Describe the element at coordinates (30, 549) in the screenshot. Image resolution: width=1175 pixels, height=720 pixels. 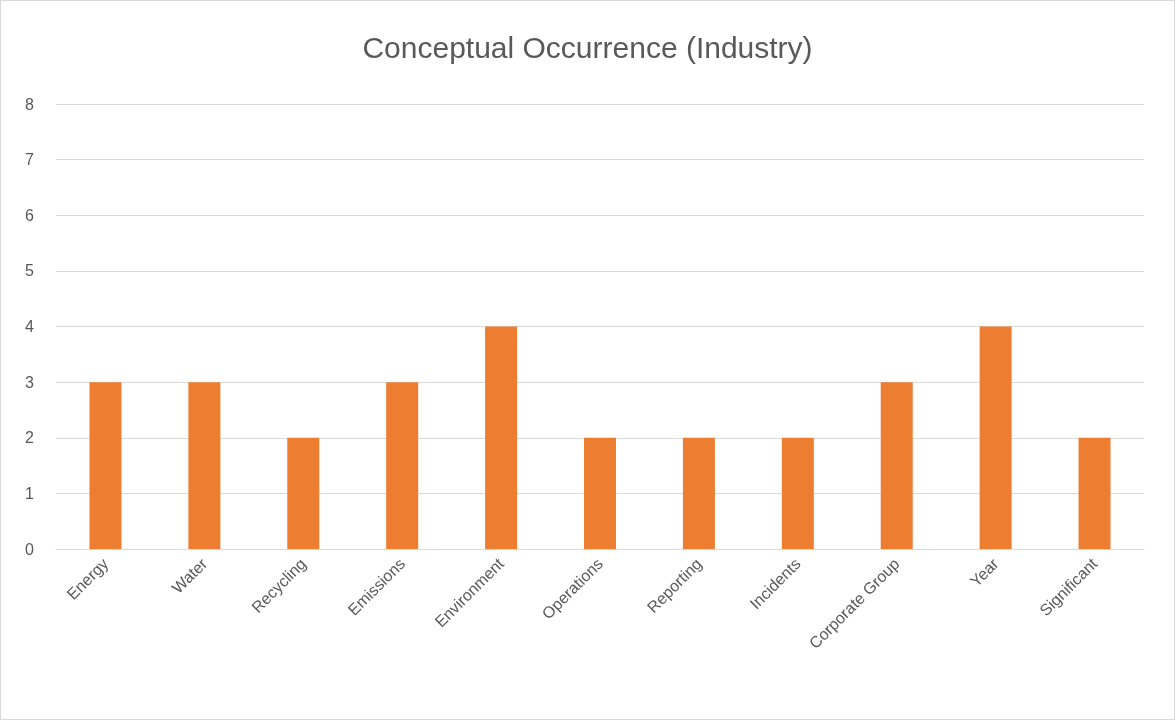
I see `y-tick-label: 0` at that location.